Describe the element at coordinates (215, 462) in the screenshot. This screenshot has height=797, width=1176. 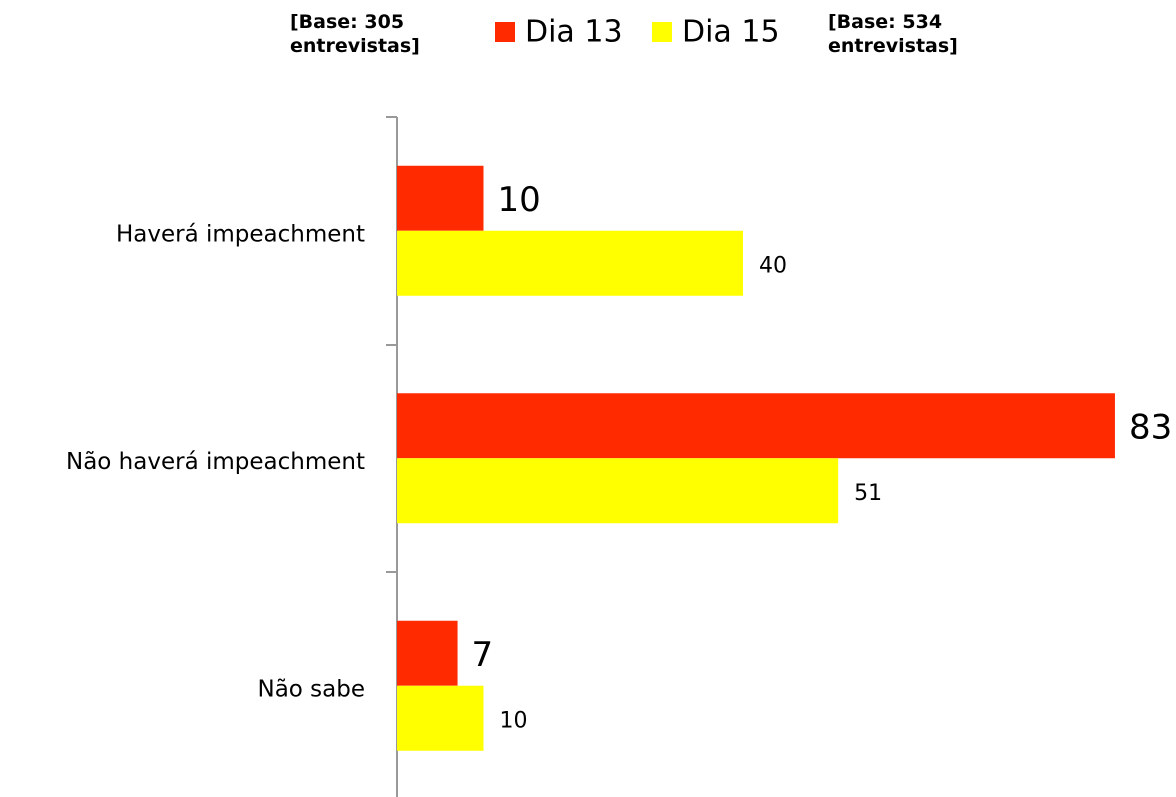
I see `category-label: Não haverá impeachment` at that location.